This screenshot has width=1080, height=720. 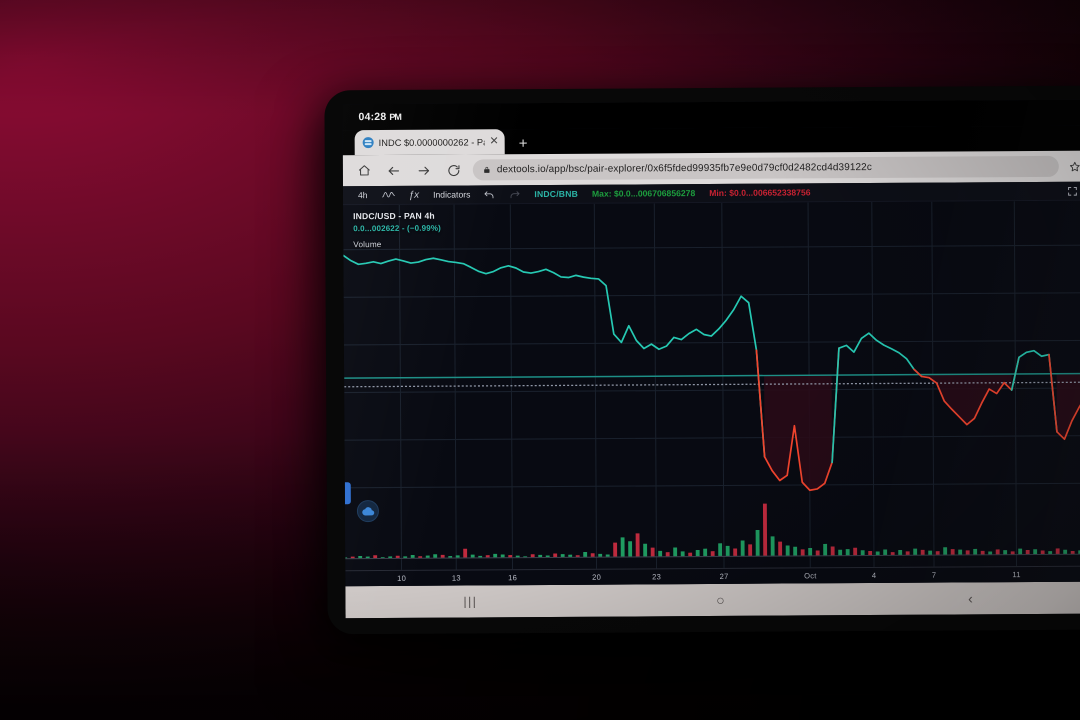 What do you see at coordinates (513, 578) in the screenshot?
I see `x-axis-tick: 16` at bounding box center [513, 578].